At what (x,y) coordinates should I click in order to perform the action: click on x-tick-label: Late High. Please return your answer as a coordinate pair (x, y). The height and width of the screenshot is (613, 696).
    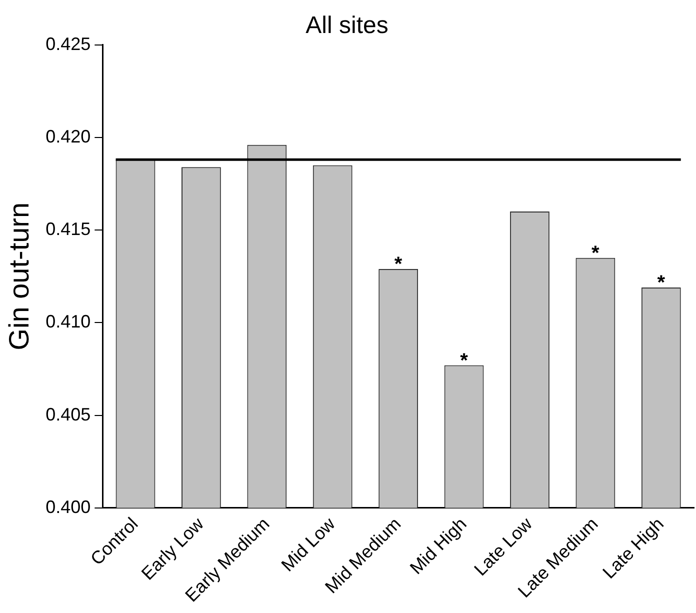
    Looking at the image, I should click on (633, 548).